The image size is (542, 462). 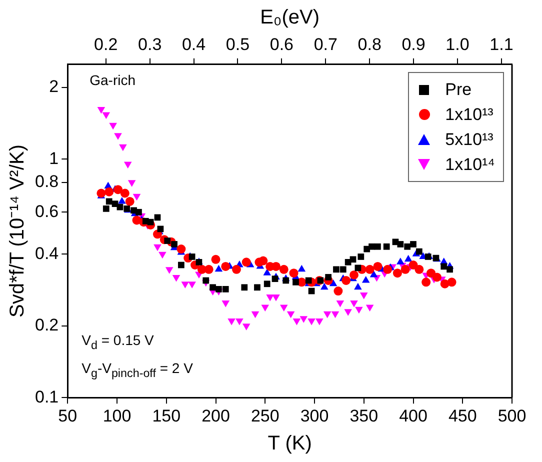 What do you see at coordinates (364, 416) in the screenshot?
I see `x-tick-label: 350` at bounding box center [364, 416].